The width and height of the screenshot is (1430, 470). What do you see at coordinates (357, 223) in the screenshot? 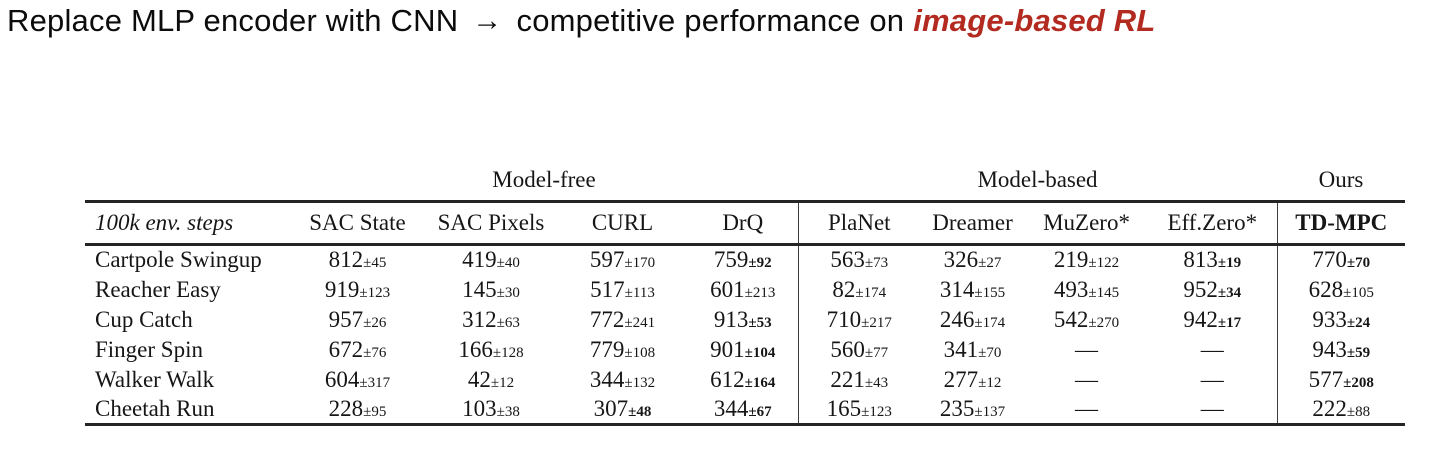
I see `column-header-sac-state: SAC State` at bounding box center [357, 223].